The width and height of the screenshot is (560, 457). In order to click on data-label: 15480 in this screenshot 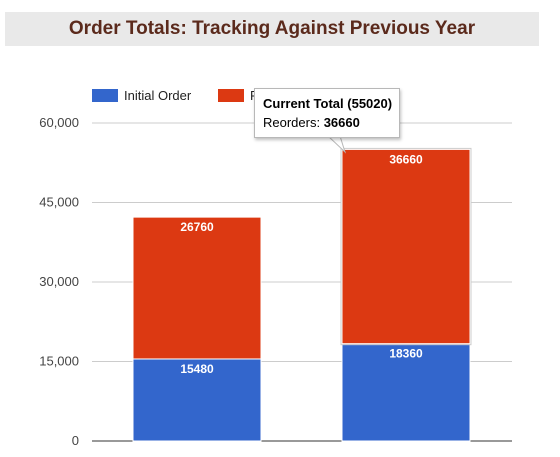, I will do `click(197, 369)`.